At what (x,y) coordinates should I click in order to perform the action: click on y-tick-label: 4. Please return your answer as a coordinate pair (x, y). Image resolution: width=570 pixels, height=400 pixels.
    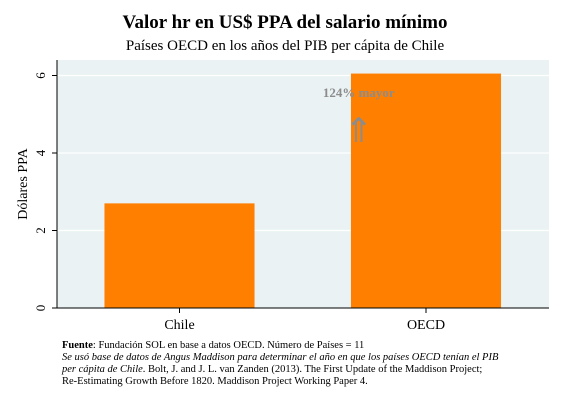
    Looking at the image, I should click on (40, 152).